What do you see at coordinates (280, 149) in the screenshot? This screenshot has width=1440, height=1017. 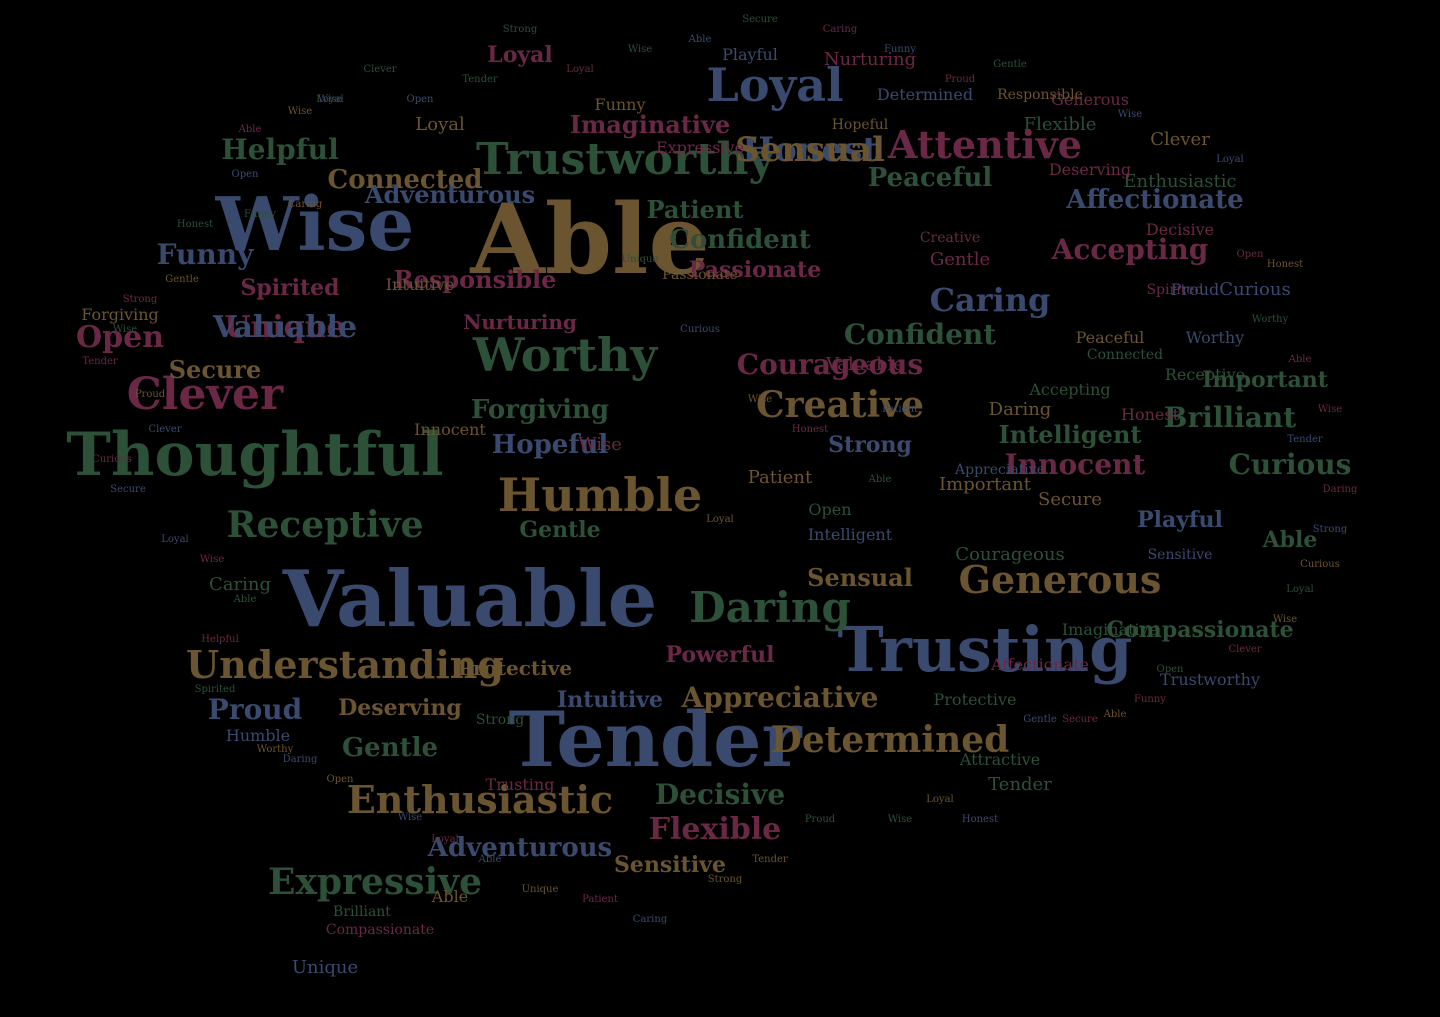 I see `cloud-word: Helpful` at bounding box center [280, 149].